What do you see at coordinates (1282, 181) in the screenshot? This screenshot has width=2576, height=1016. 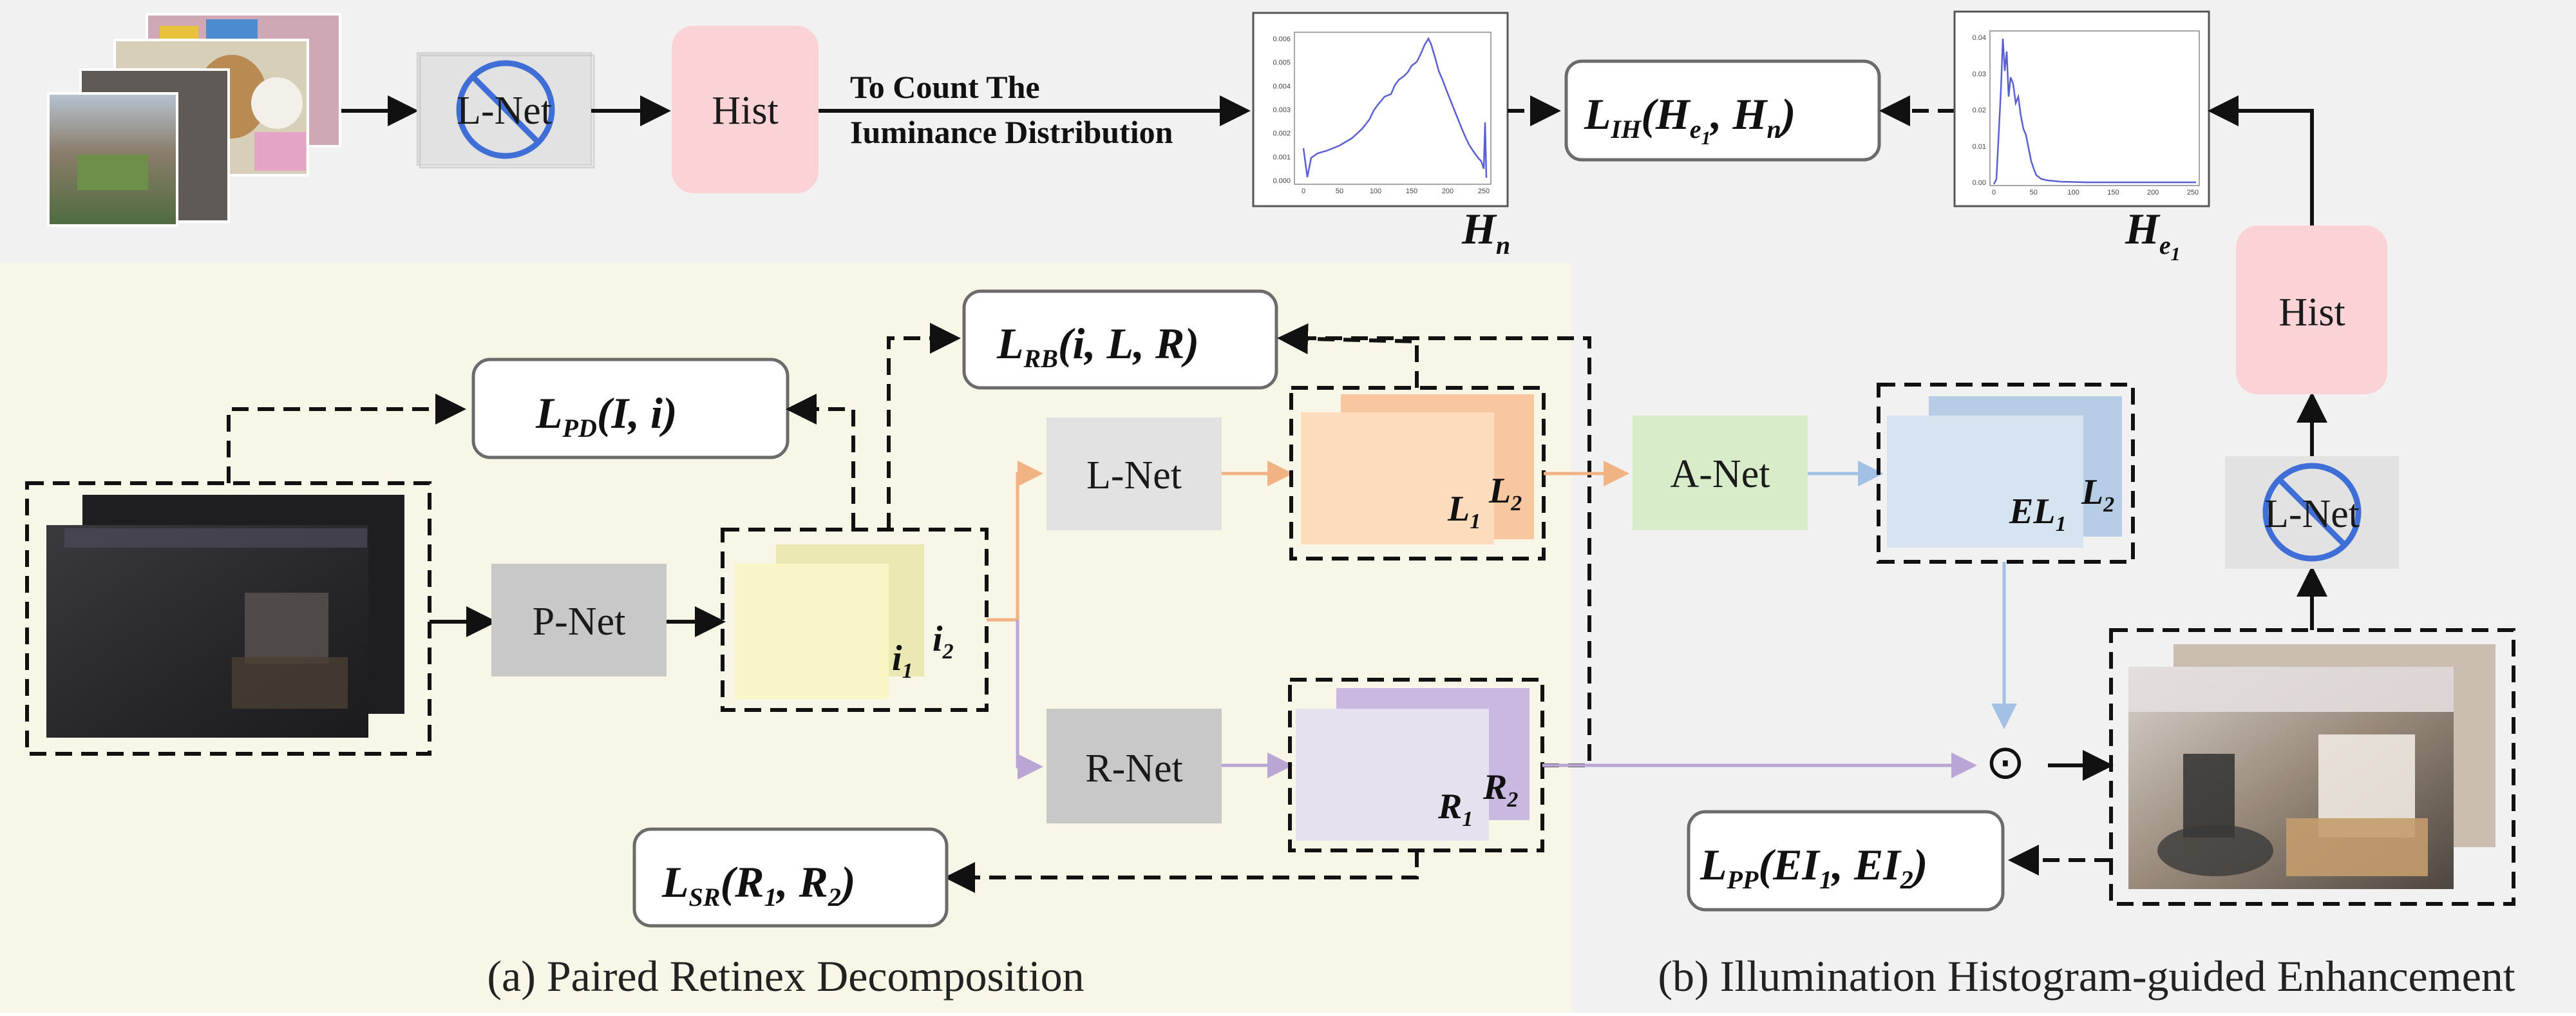 I see `hn-y-tick-label: 0.000` at bounding box center [1282, 181].